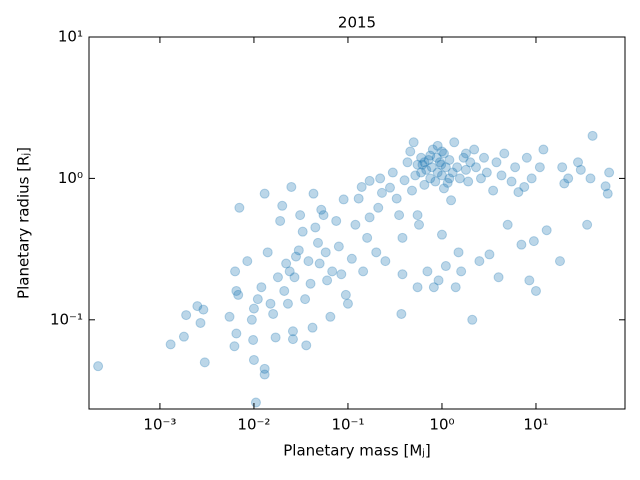 The height and width of the screenshot is (480, 640). What do you see at coordinates (24, 223) in the screenshot?
I see `y-axis-label: Planetary radius [Rⱼ]` at bounding box center [24, 223].